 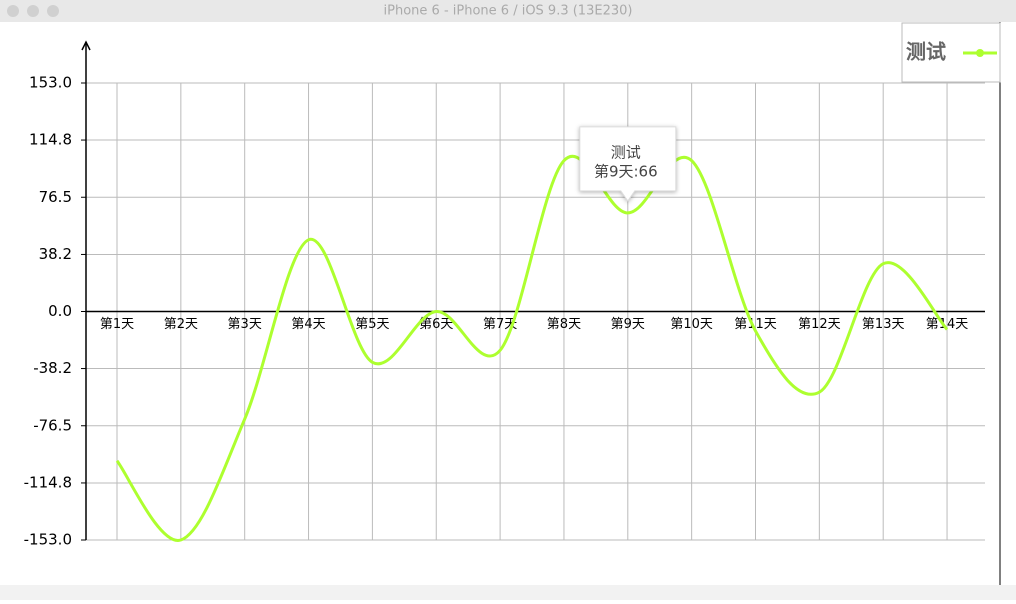 I want to click on x-tick-label: 第2天, so click(x=181, y=324).